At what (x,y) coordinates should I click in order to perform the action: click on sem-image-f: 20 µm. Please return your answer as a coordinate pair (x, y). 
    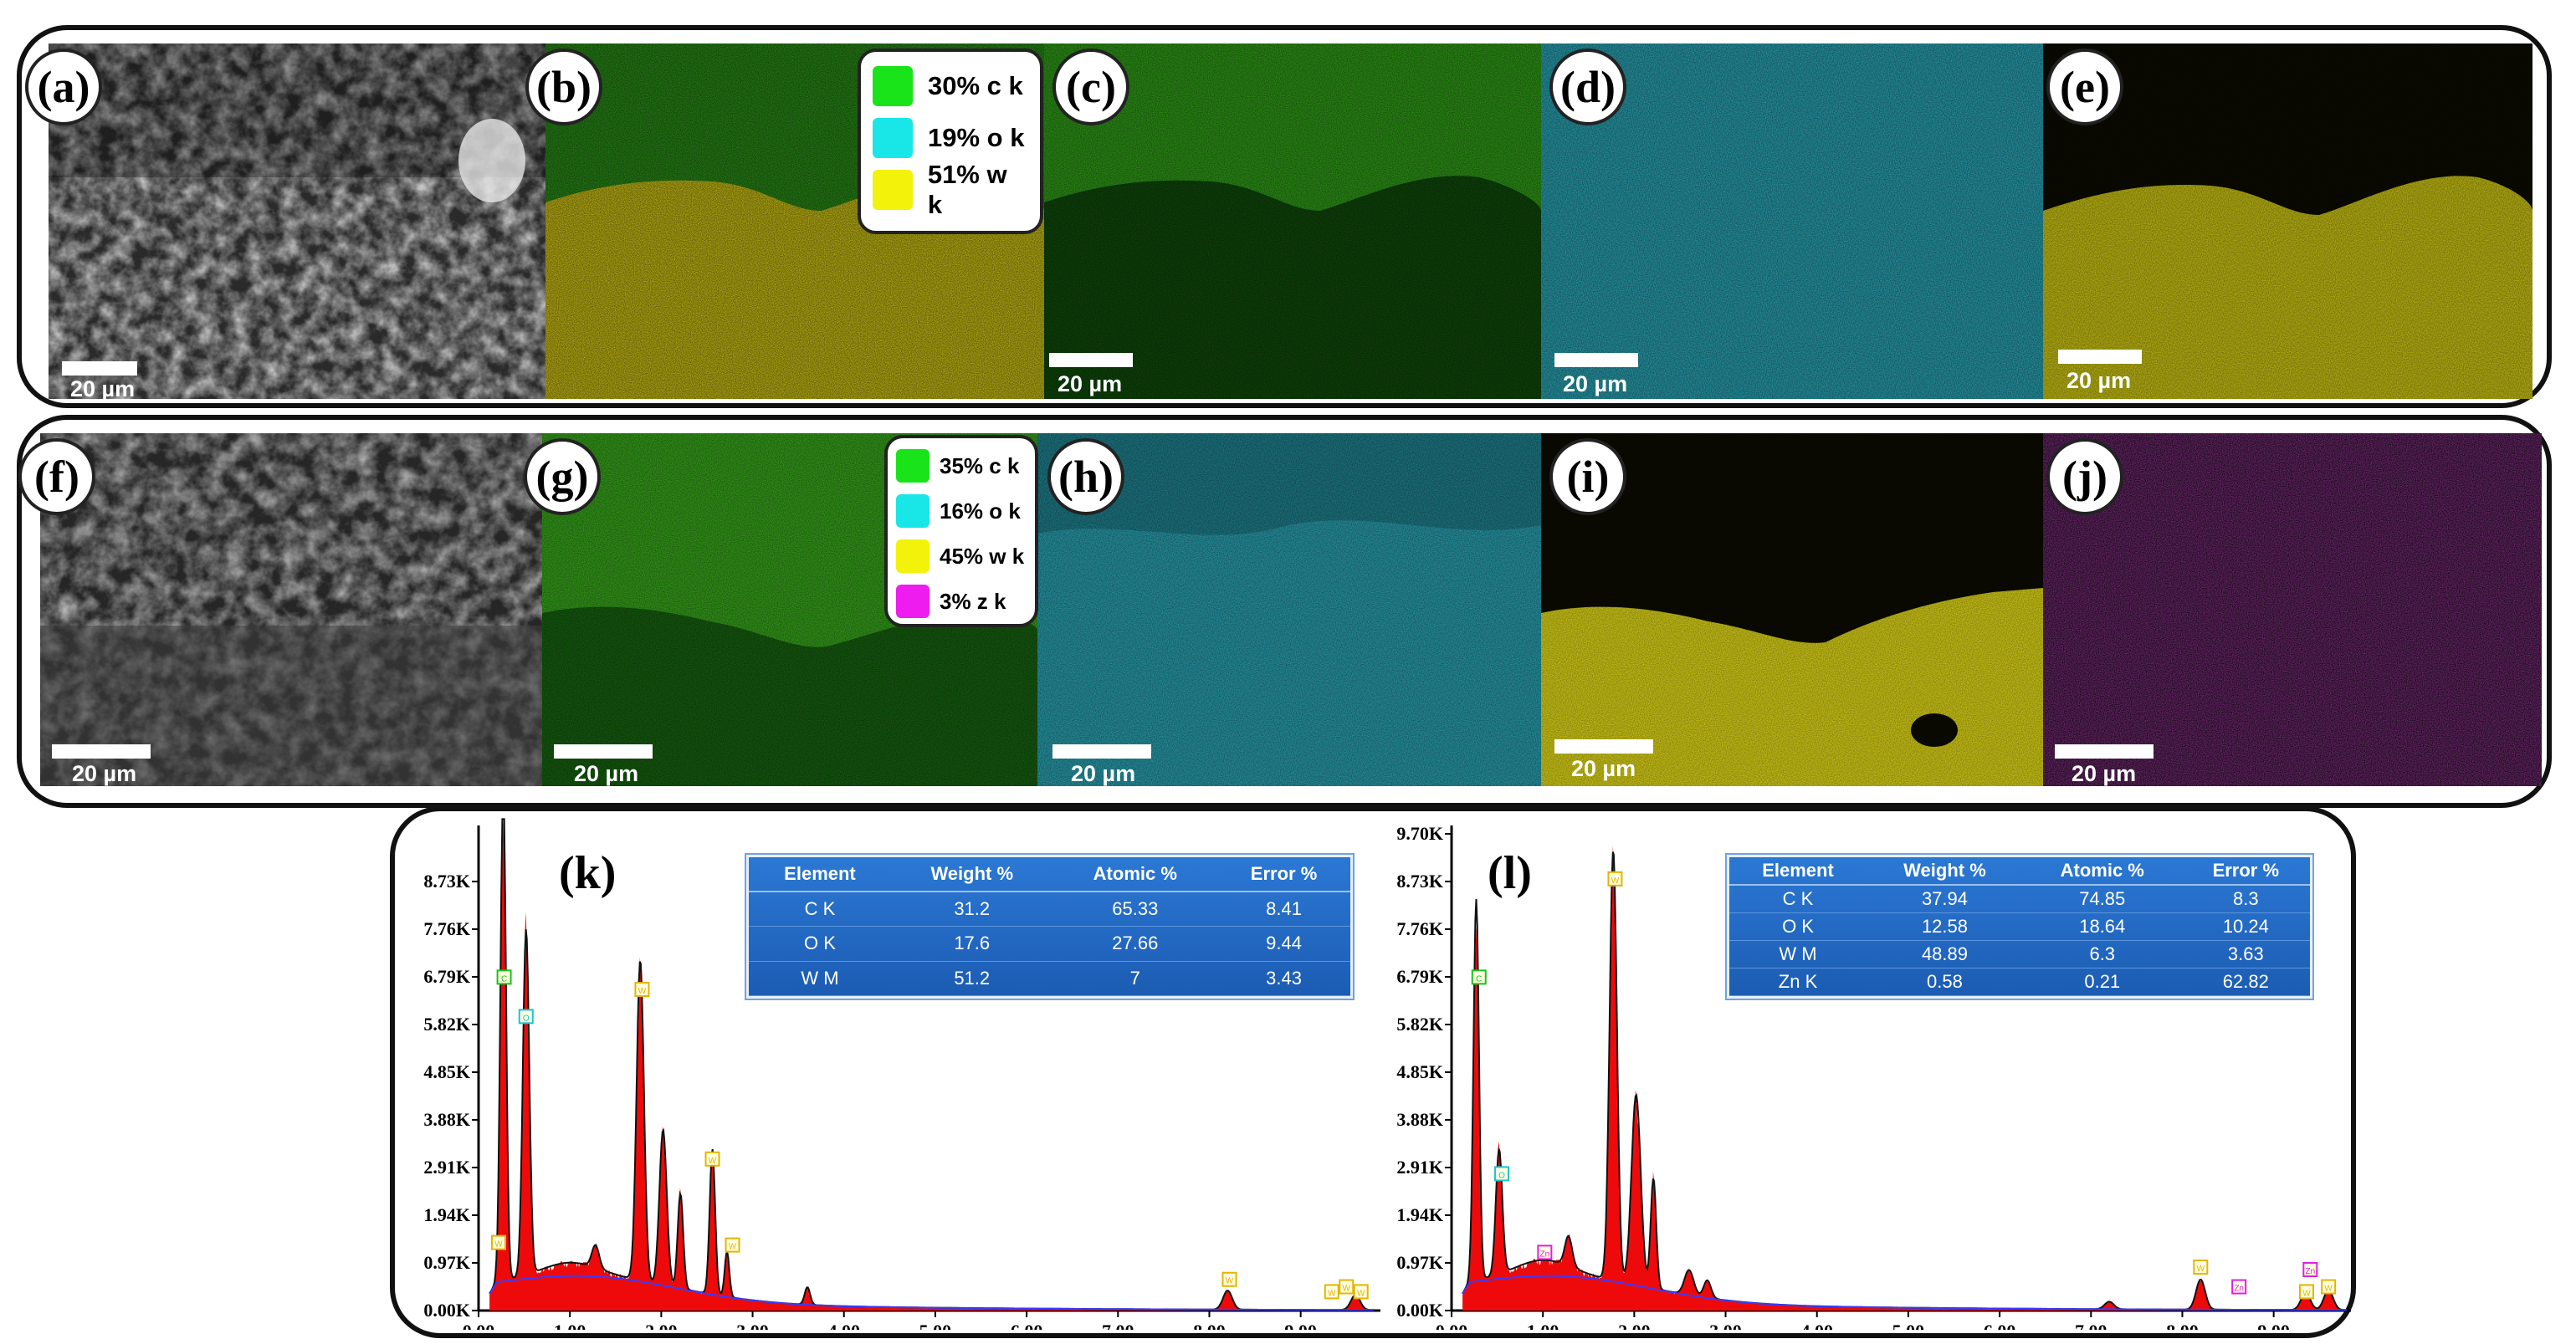
    Looking at the image, I should click on (291, 609).